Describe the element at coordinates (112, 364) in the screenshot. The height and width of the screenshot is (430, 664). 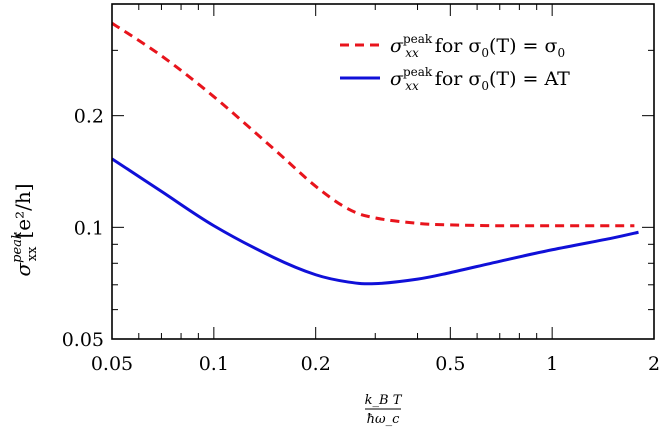
I see `x-tick-label: 0.05` at that location.